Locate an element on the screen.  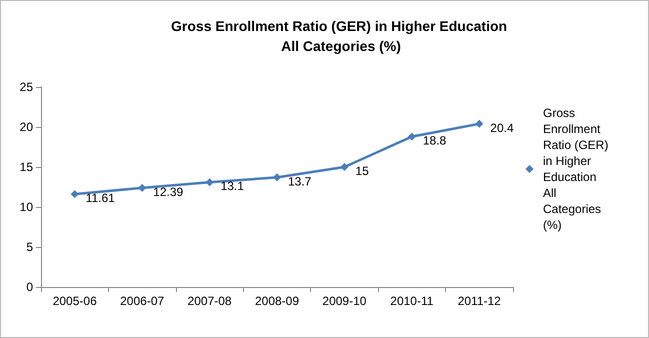
y-tick-label: 5 is located at coordinates (30, 247).